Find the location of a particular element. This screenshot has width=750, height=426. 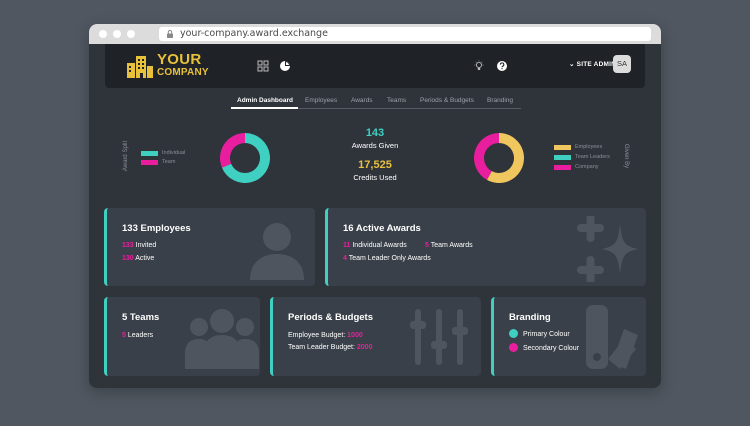

teams-card-title: 5 Teams is located at coordinates (141, 317).